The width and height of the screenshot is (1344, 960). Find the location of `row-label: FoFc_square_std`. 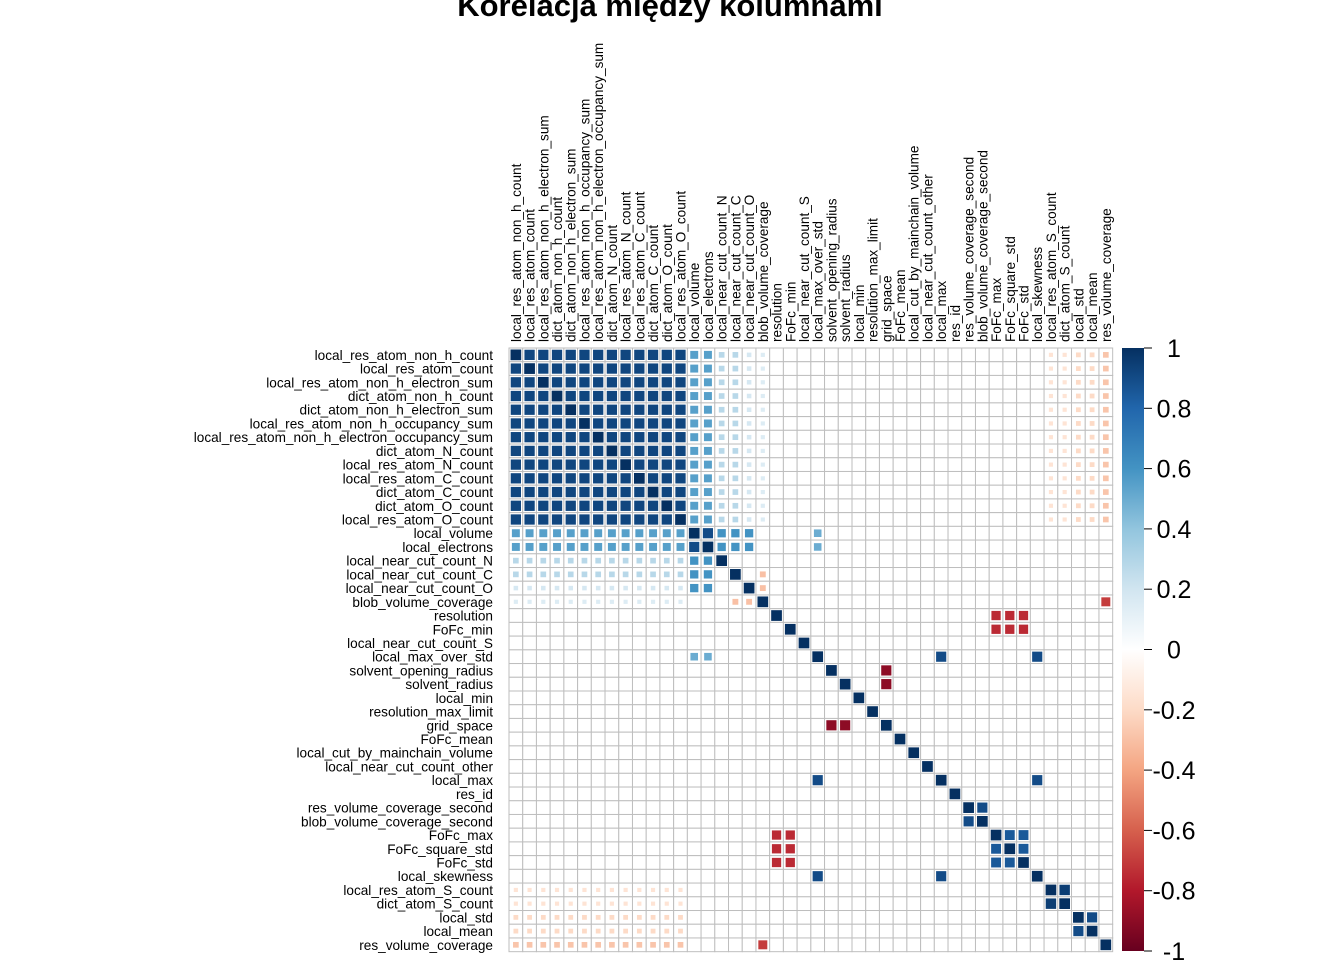

row-label: FoFc_square_std is located at coordinates (440, 849).